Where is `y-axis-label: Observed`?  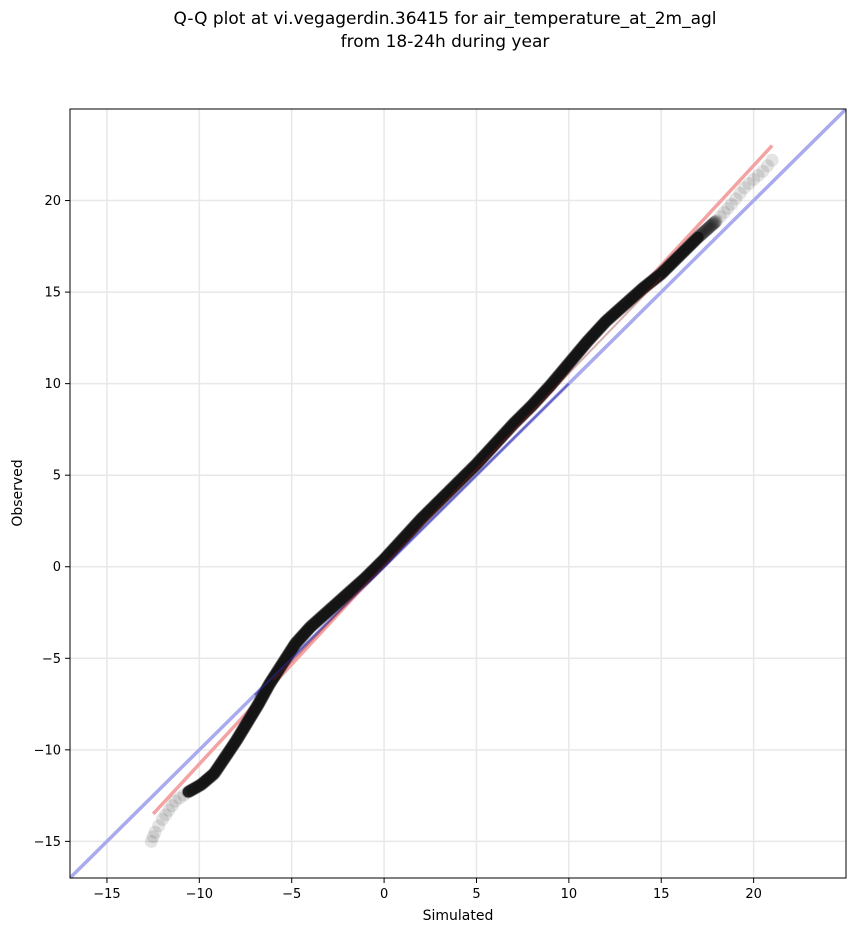
y-axis-label: Observed is located at coordinates (18, 492).